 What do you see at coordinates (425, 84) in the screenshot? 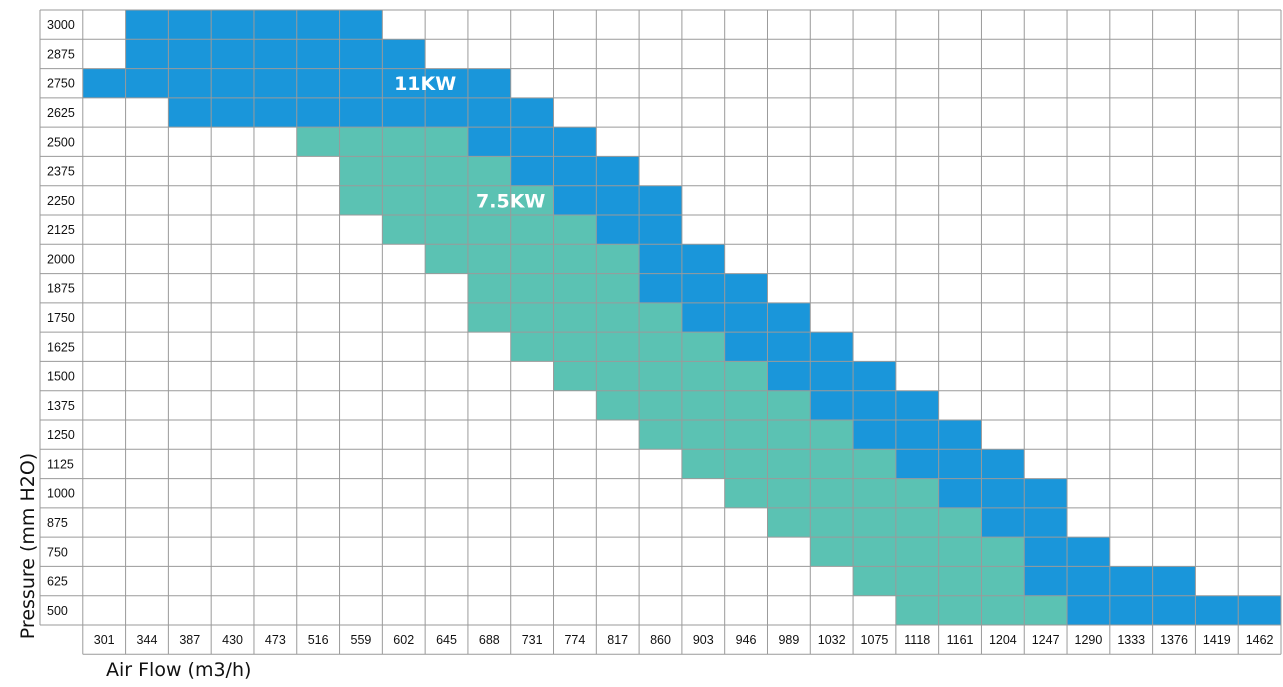
I see `zone-label-11KW: 11KW` at bounding box center [425, 84].